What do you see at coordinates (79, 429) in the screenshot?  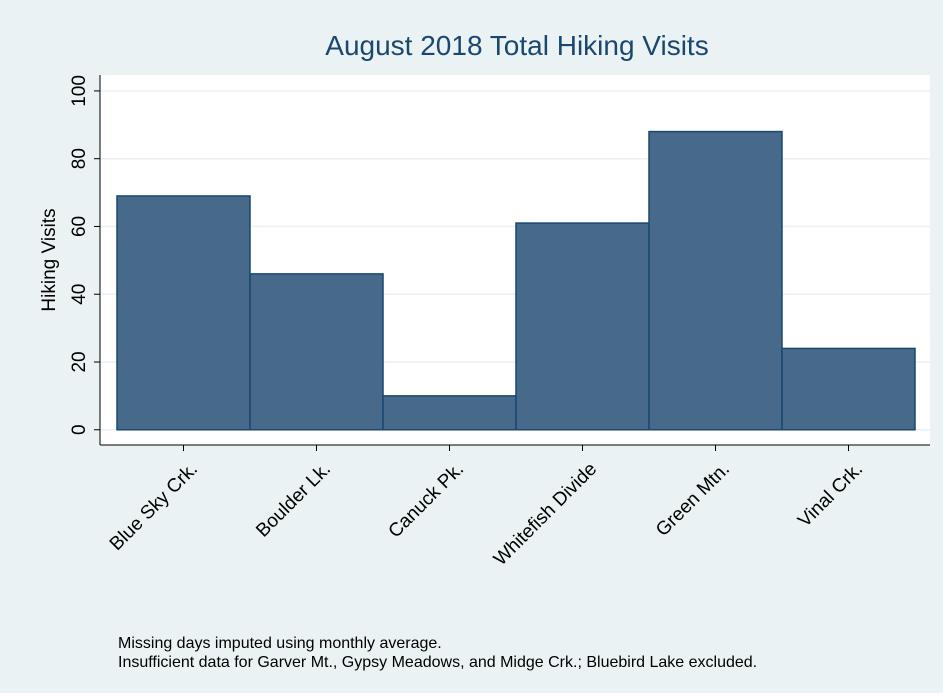 I see `y-tick-label: 0` at bounding box center [79, 429].